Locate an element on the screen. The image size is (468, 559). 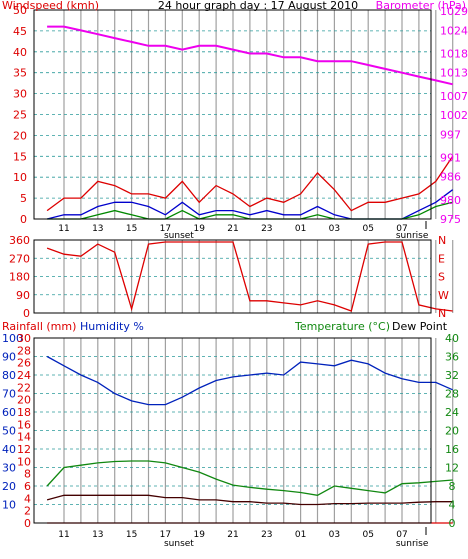
rainfall-tick: 10 is located at coordinates (24, 461).